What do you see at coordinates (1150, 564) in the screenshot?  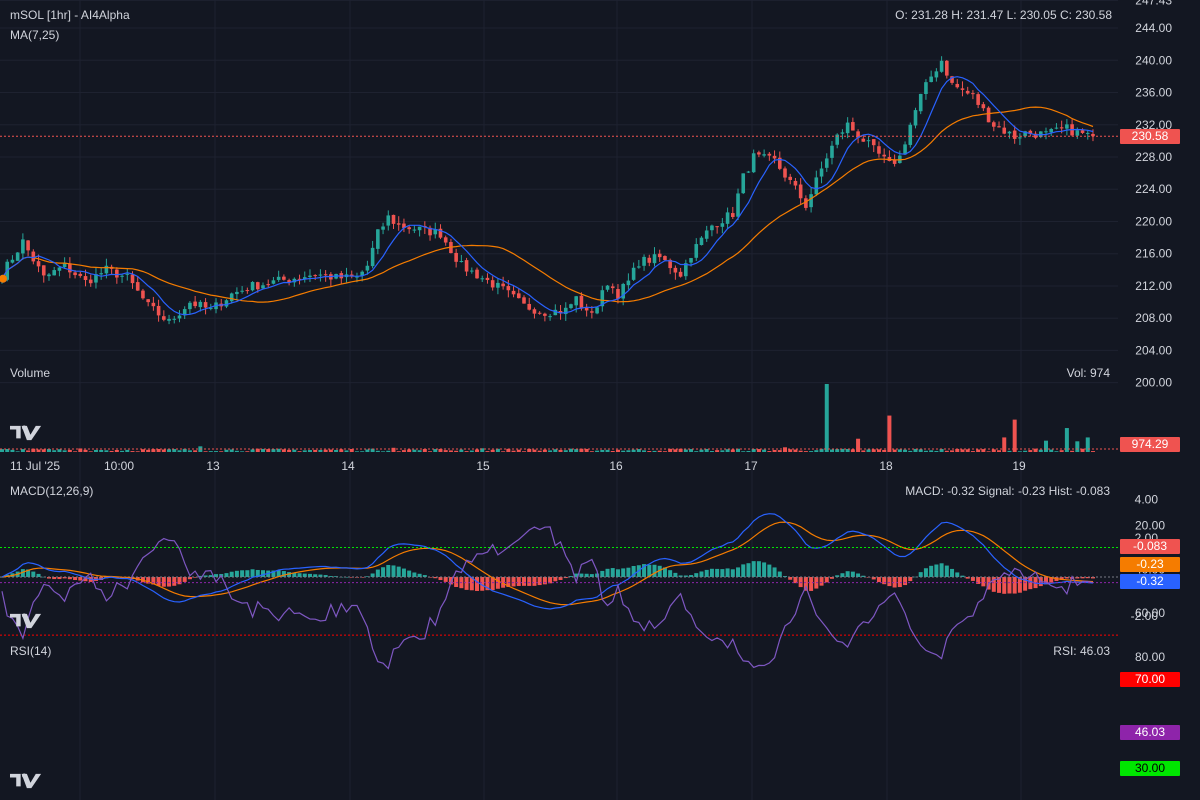 I see `macd-signal-tag: -0.23` at bounding box center [1150, 564].